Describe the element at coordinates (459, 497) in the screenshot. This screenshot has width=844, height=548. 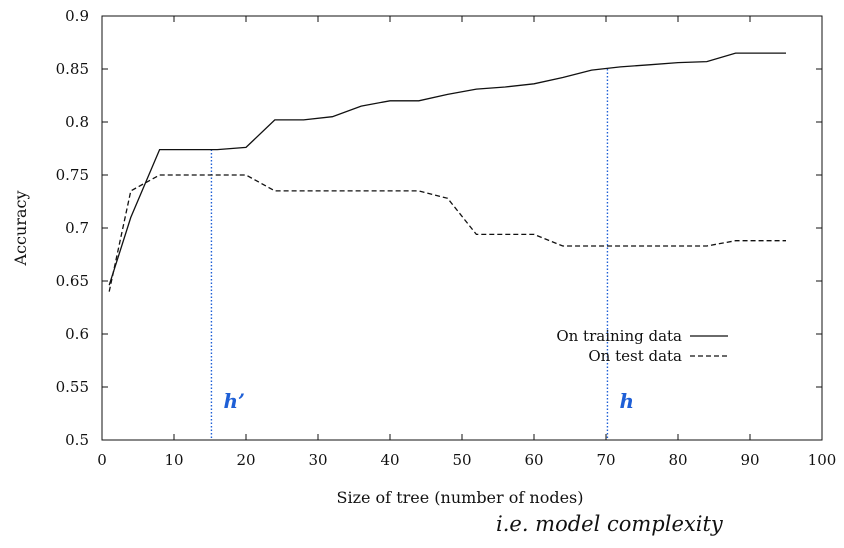
I see `x-axis-title: Size of tree (number of nodes)` at that location.